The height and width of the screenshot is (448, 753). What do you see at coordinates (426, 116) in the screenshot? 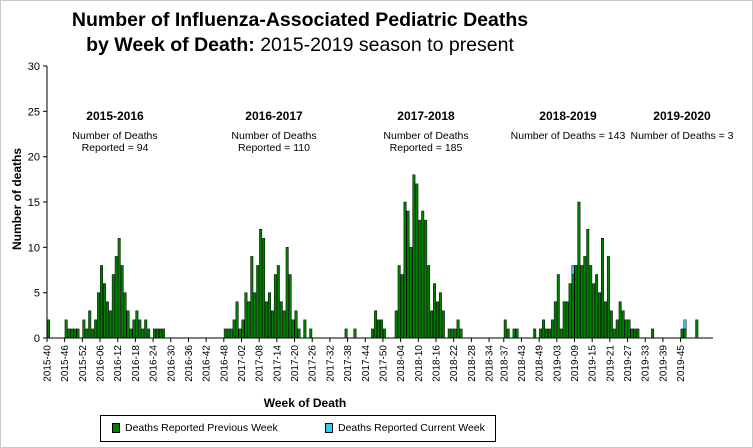
I see `season-label: 2017-2018` at bounding box center [426, 116].